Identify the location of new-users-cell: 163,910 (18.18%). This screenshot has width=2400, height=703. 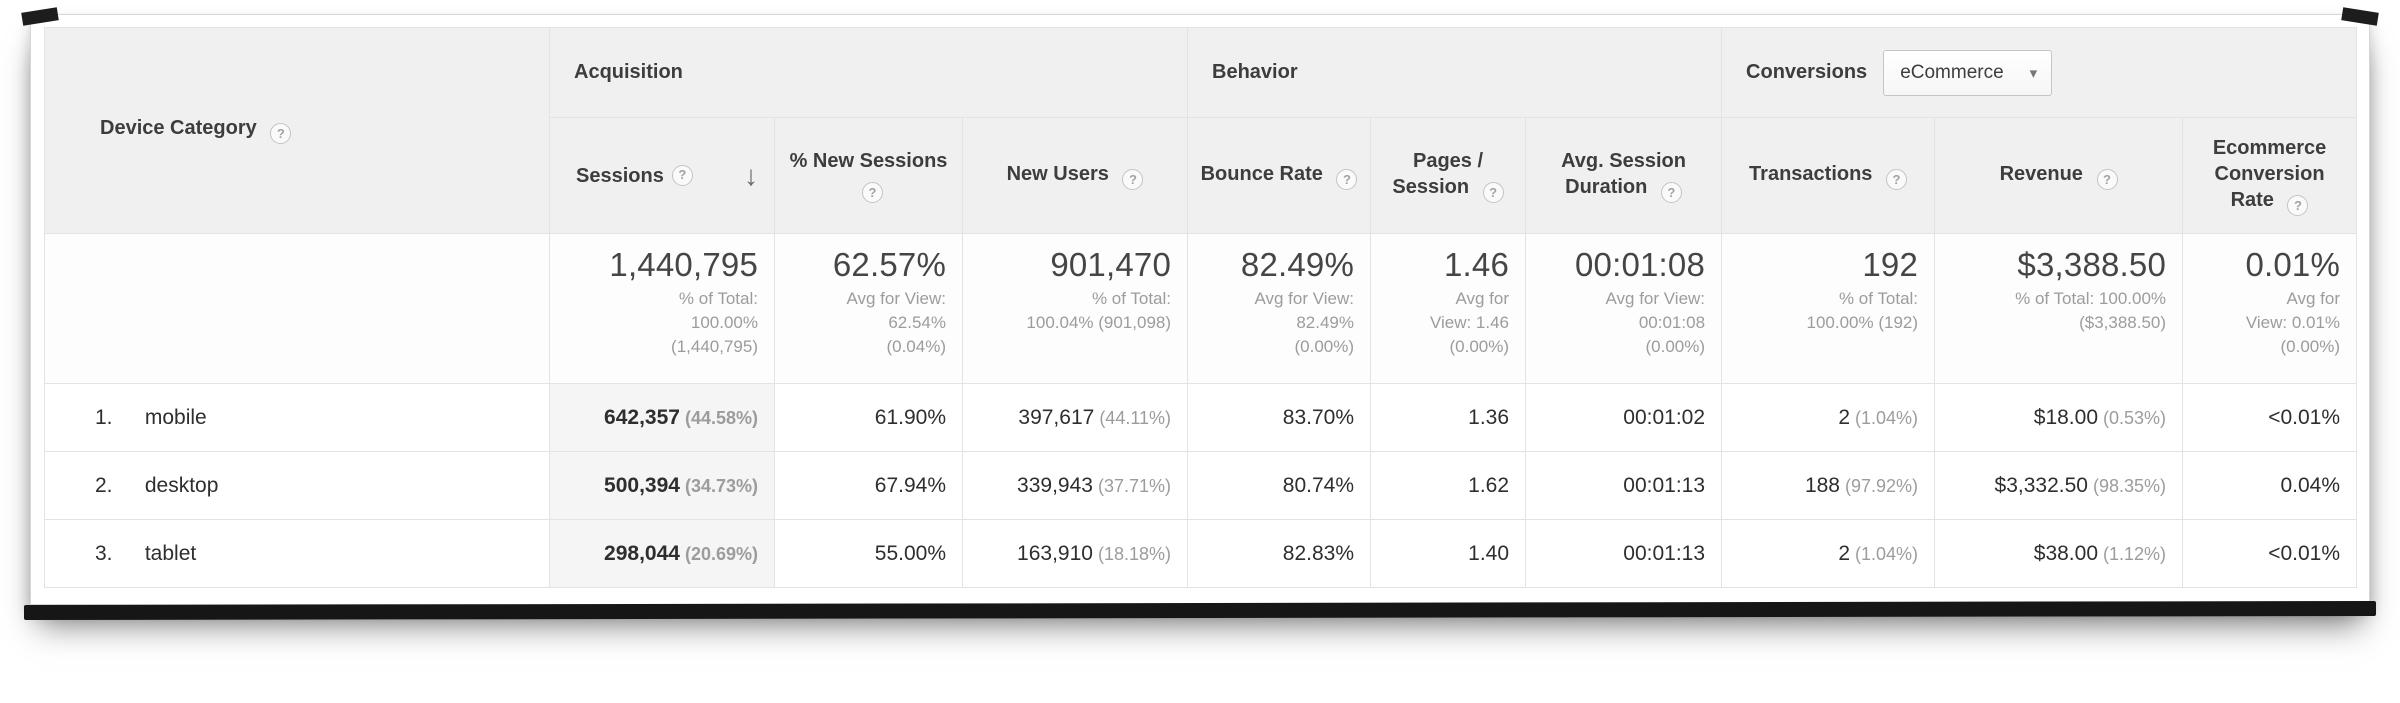
(1075, 553).